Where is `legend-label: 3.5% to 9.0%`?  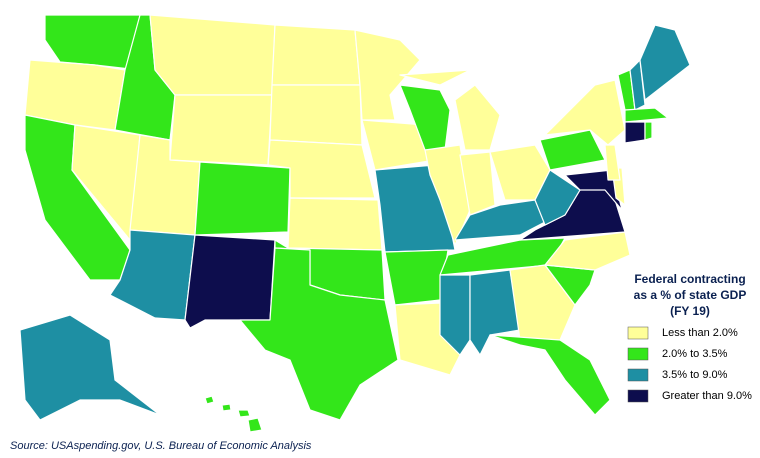 legend-label: 3.5% to 9.0% is located at coordinates (695, 375).